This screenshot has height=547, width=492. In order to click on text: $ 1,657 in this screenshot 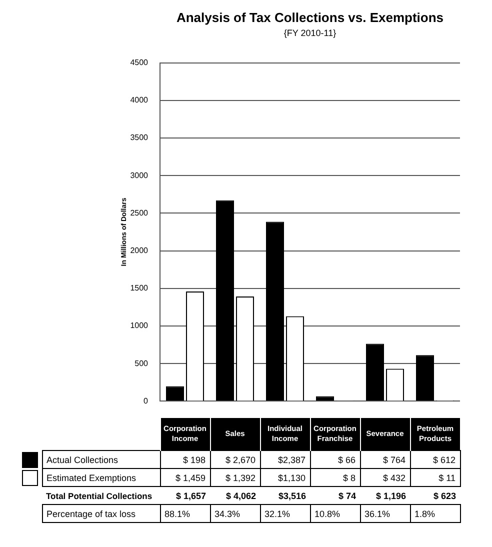, I will do `click(190, 496)`.